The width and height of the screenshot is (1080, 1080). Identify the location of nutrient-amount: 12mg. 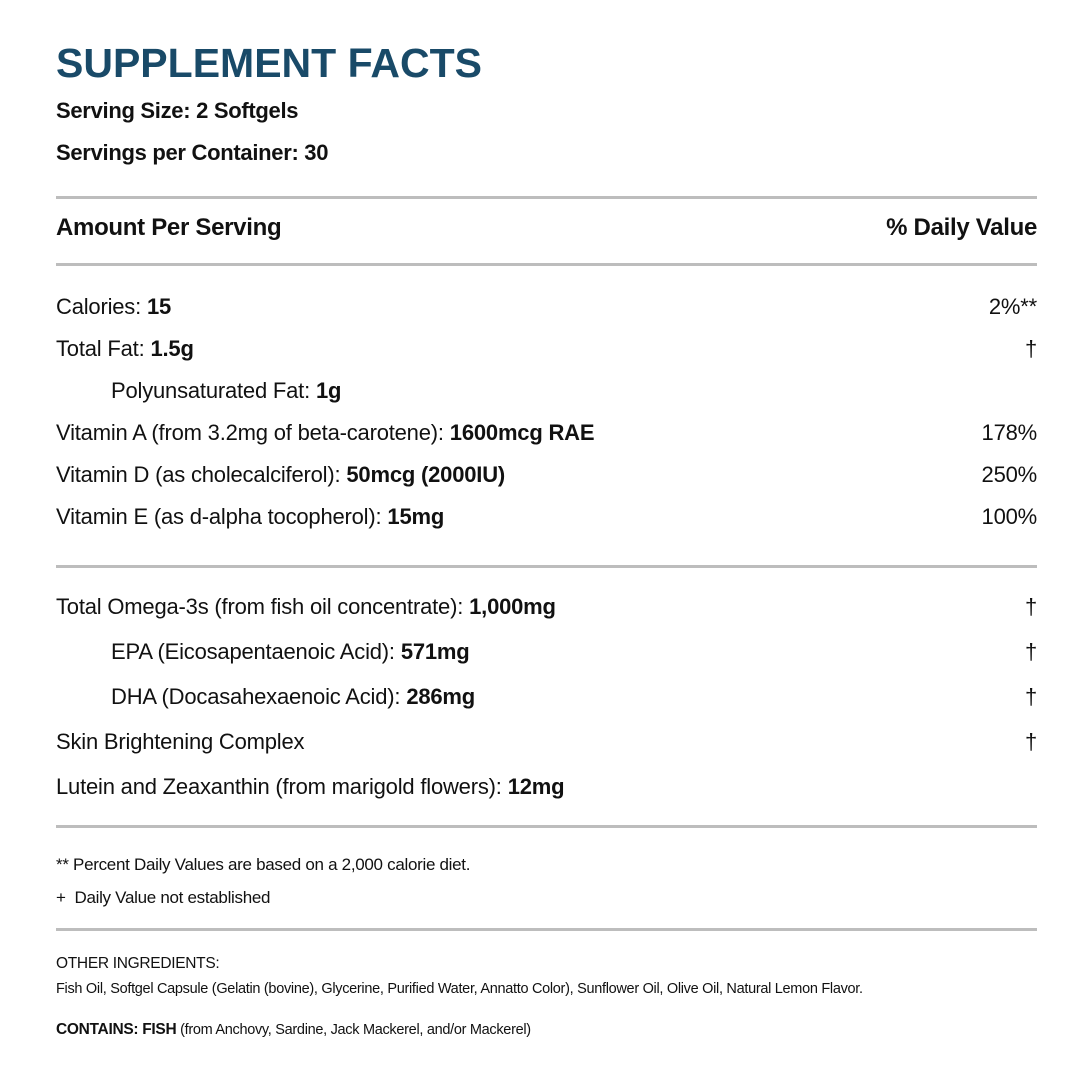
(536, 786).